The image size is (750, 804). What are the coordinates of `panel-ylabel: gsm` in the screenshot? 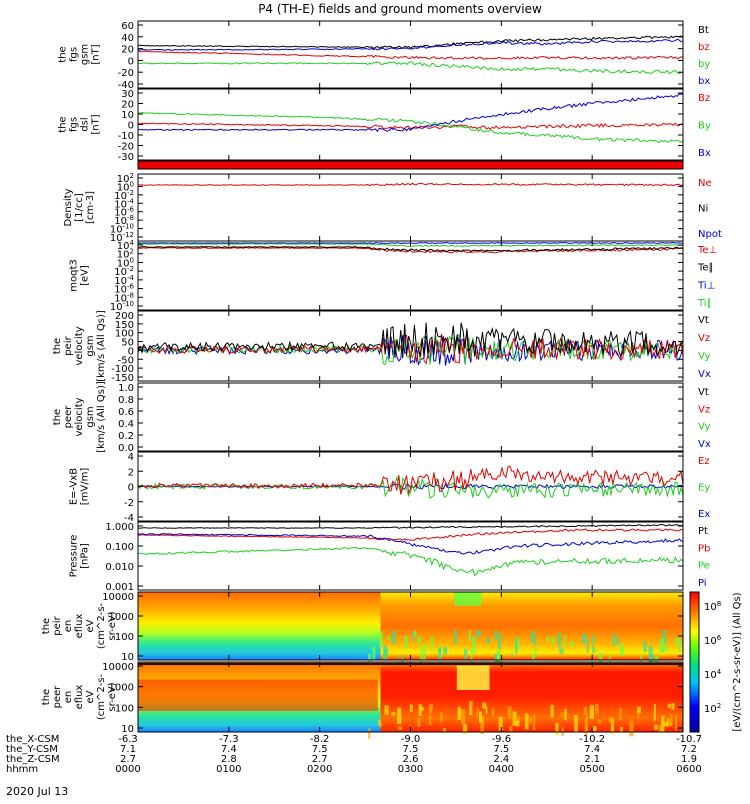 It's located at (85, 54).